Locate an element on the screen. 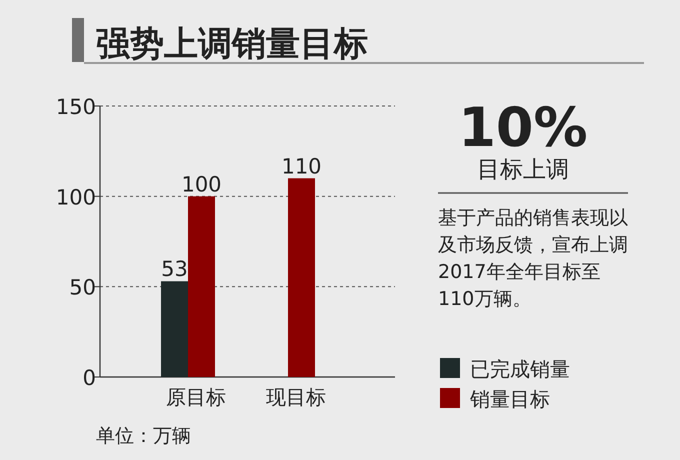  chart-title: 强势上调销量目标 is located at coordinates (232, 44).